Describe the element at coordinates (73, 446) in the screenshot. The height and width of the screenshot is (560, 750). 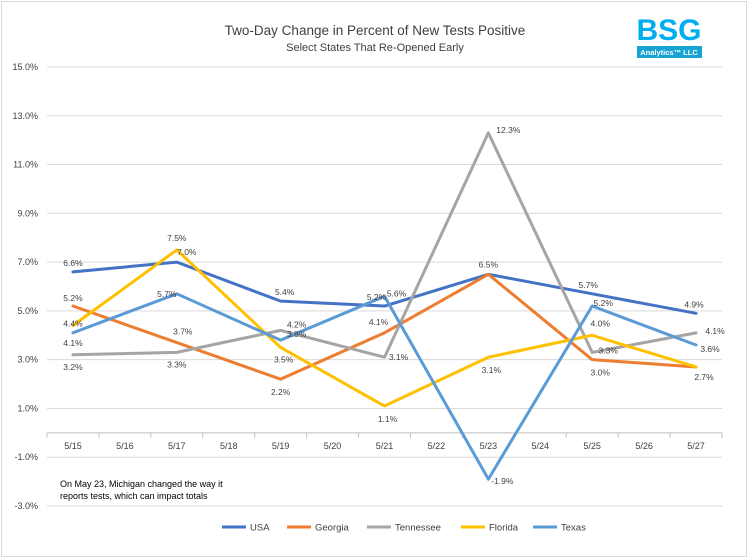
I see `x-tick-label: 5/15` at that location.